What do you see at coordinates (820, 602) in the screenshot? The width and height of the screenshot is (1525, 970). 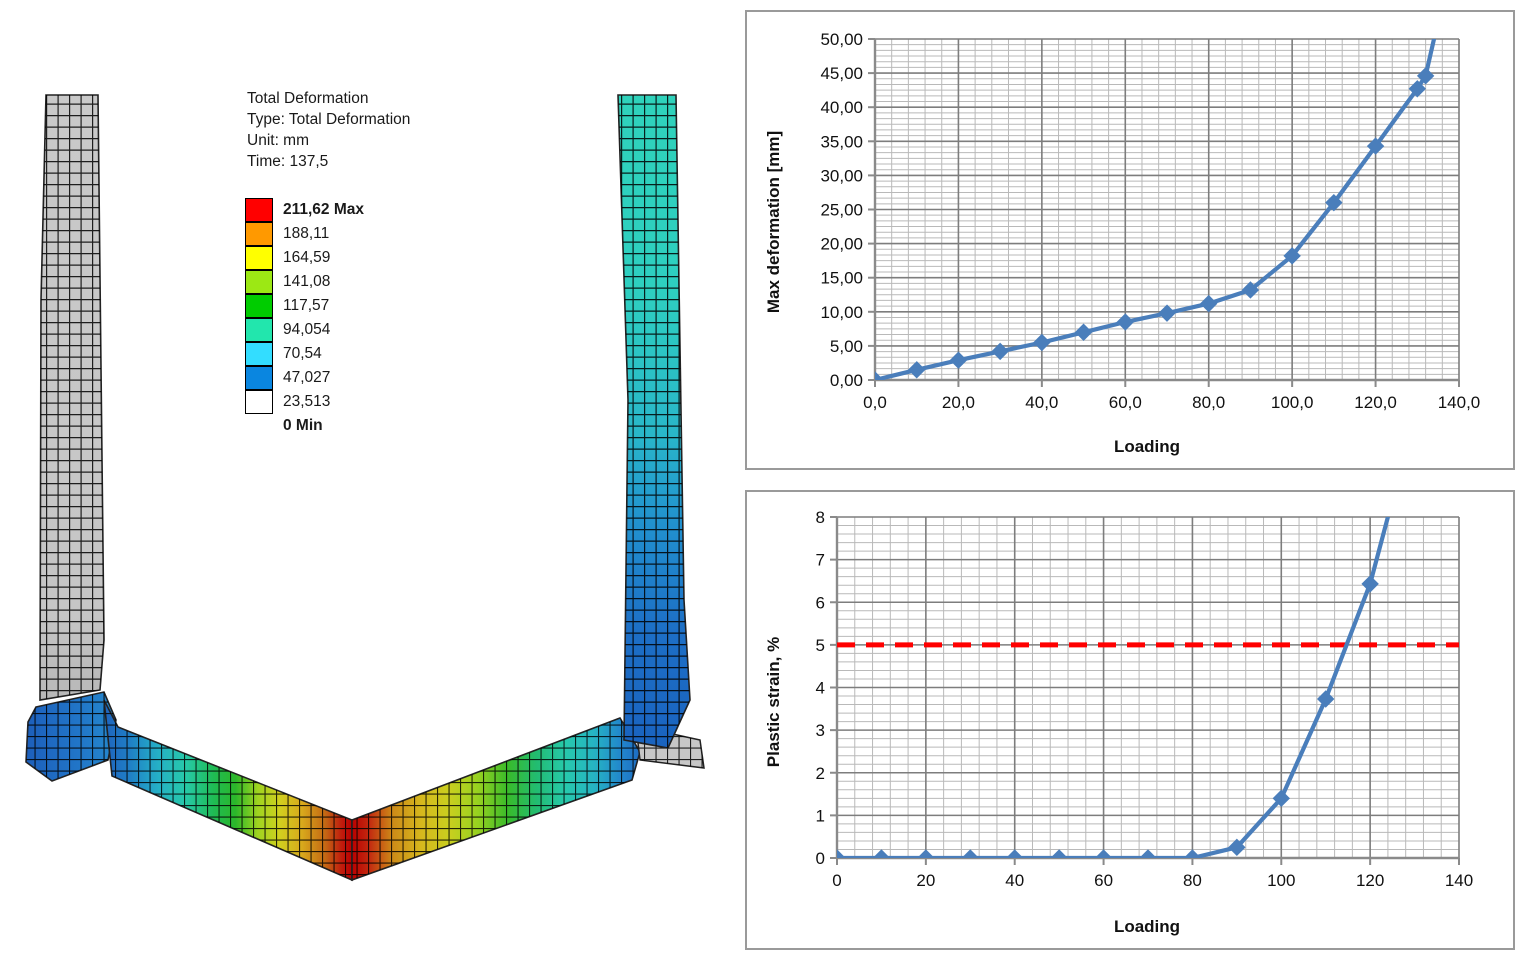 I see `y-tick-label: 6` at bounding box center [820, 602].